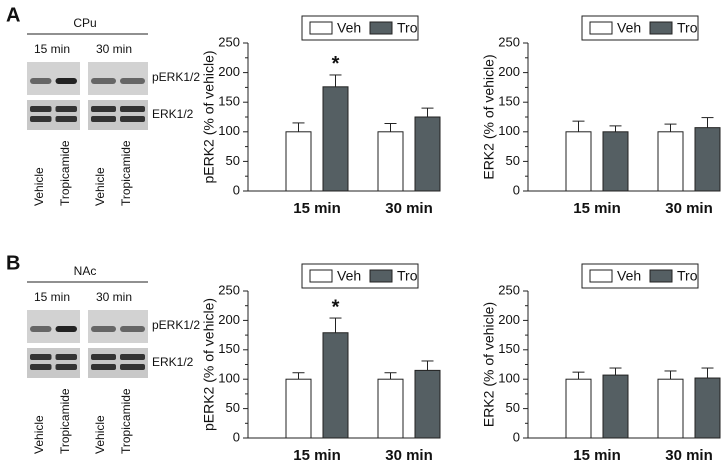 This screenshot has width=721, height=466. I want to click on panel-letter: A, so click(13, 15).